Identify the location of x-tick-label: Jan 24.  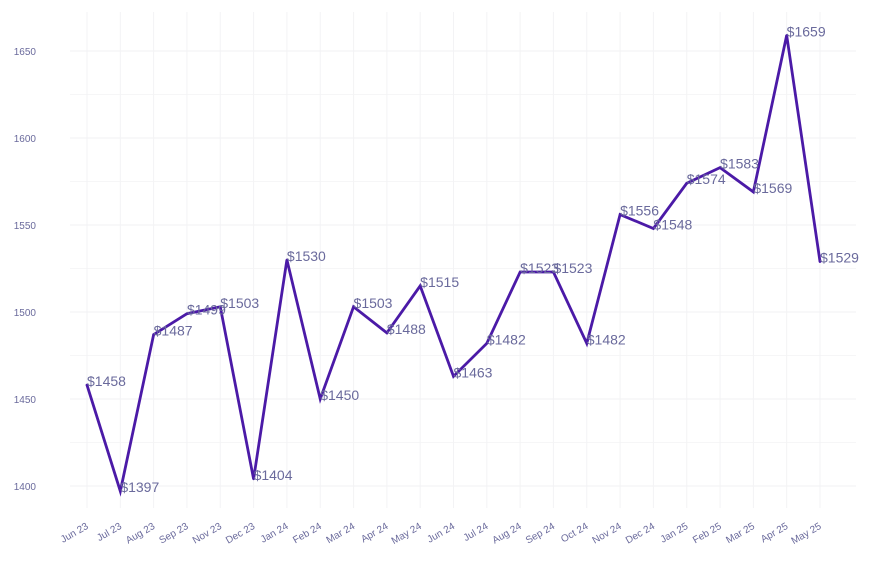
(275, 533).